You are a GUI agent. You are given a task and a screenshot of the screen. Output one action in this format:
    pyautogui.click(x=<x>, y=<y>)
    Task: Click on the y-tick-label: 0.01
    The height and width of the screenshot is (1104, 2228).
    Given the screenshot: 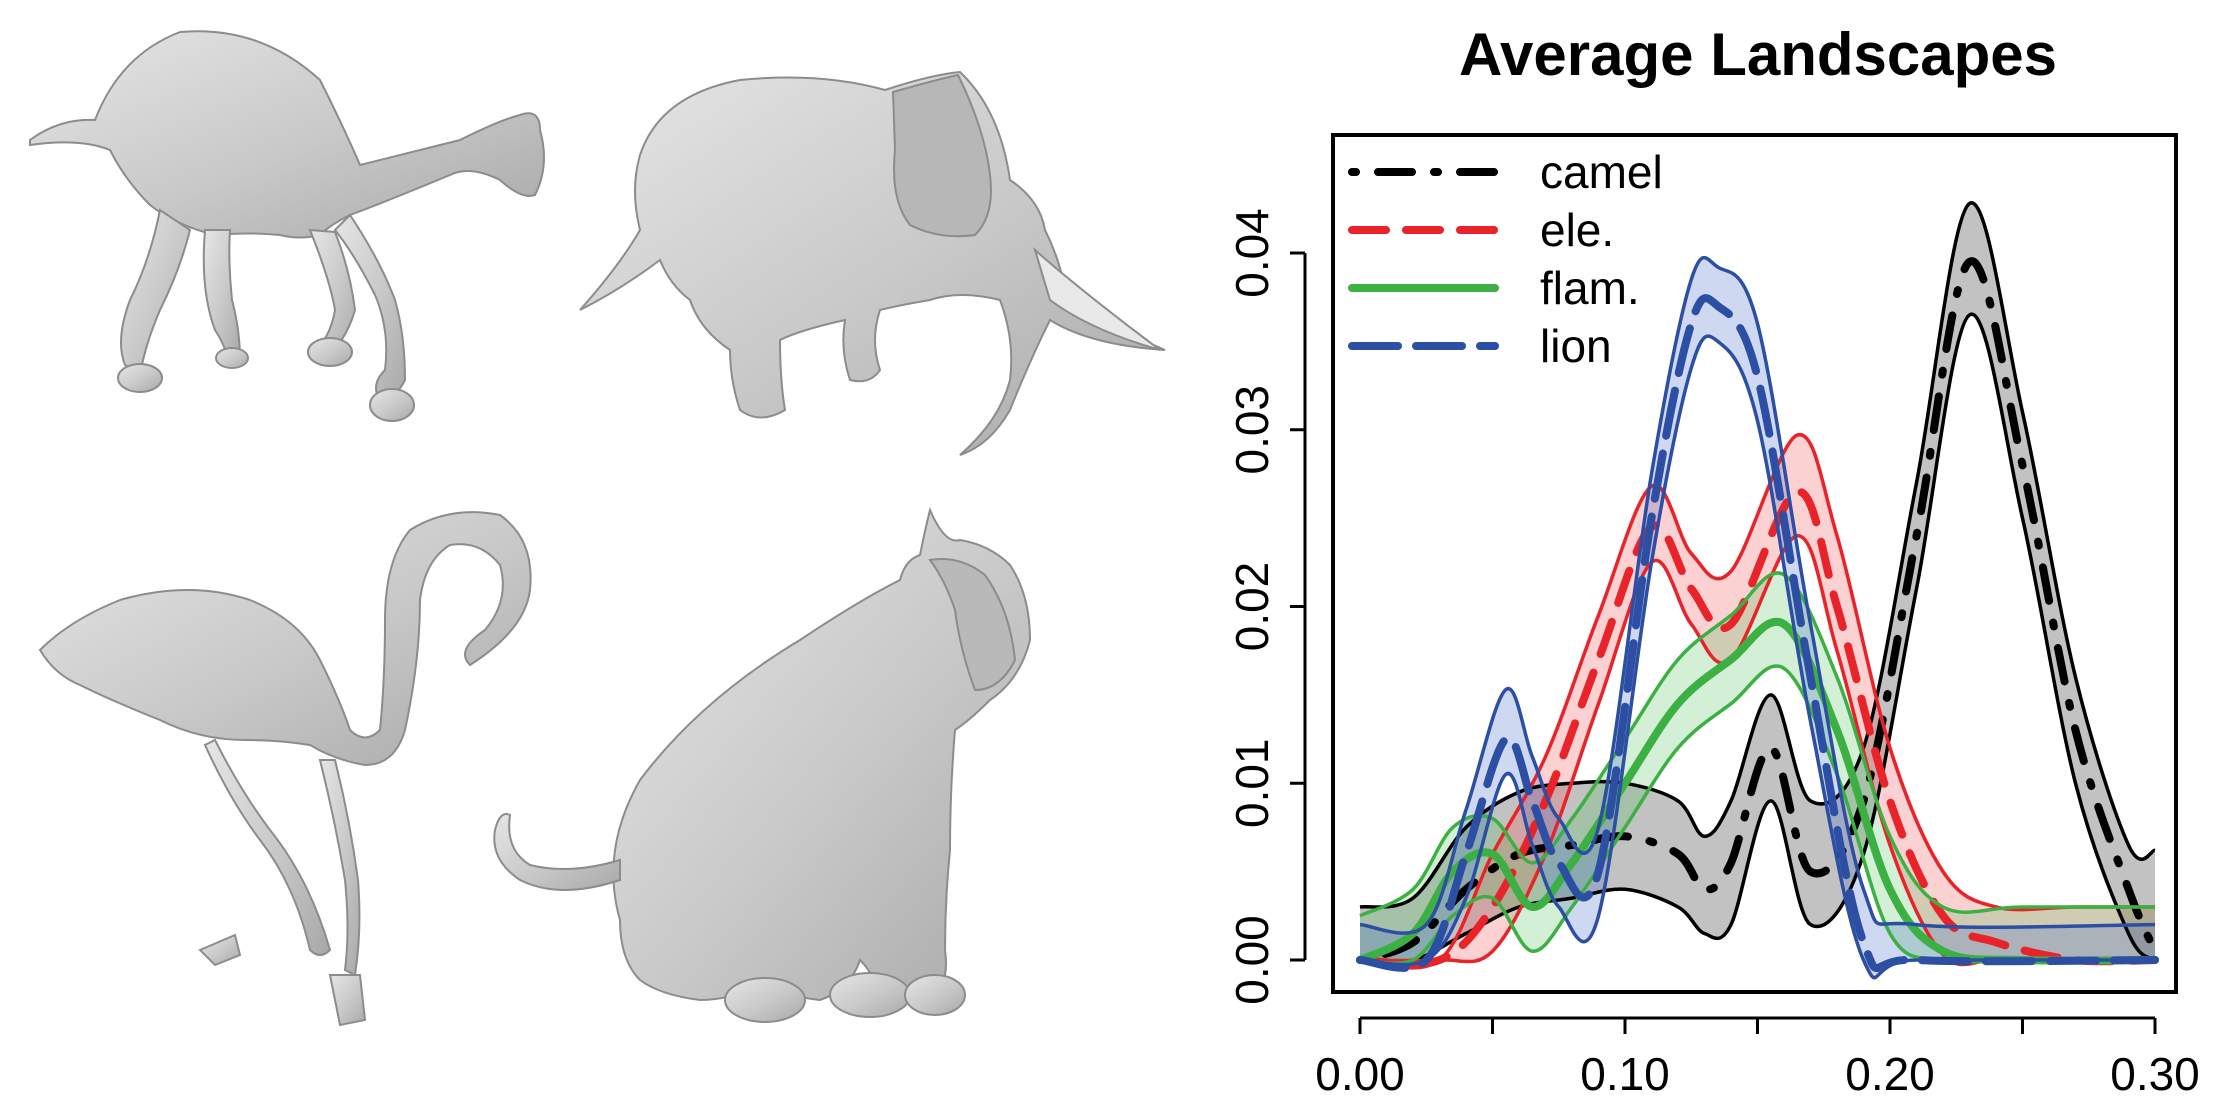 What is the action you would take?
    pyautogui.click(x=1252, y=783)
    